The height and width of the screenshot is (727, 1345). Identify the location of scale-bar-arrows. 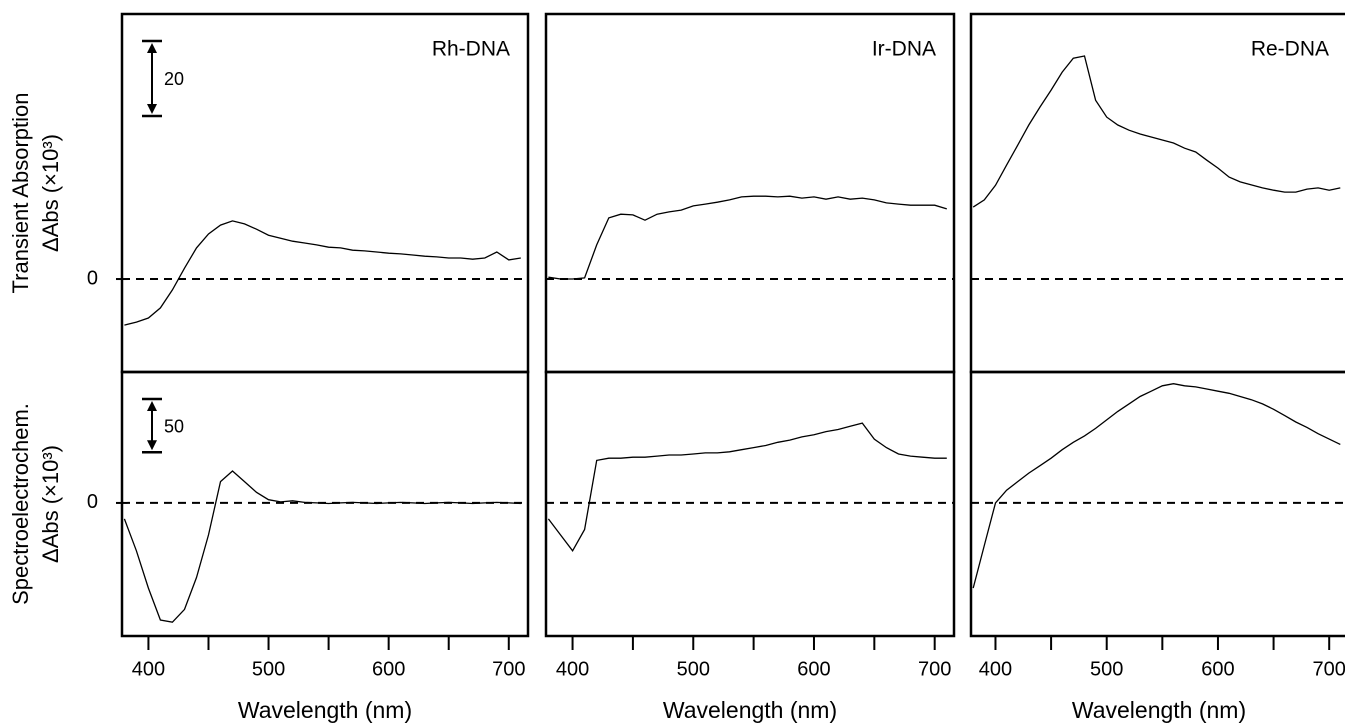
(152, 426).